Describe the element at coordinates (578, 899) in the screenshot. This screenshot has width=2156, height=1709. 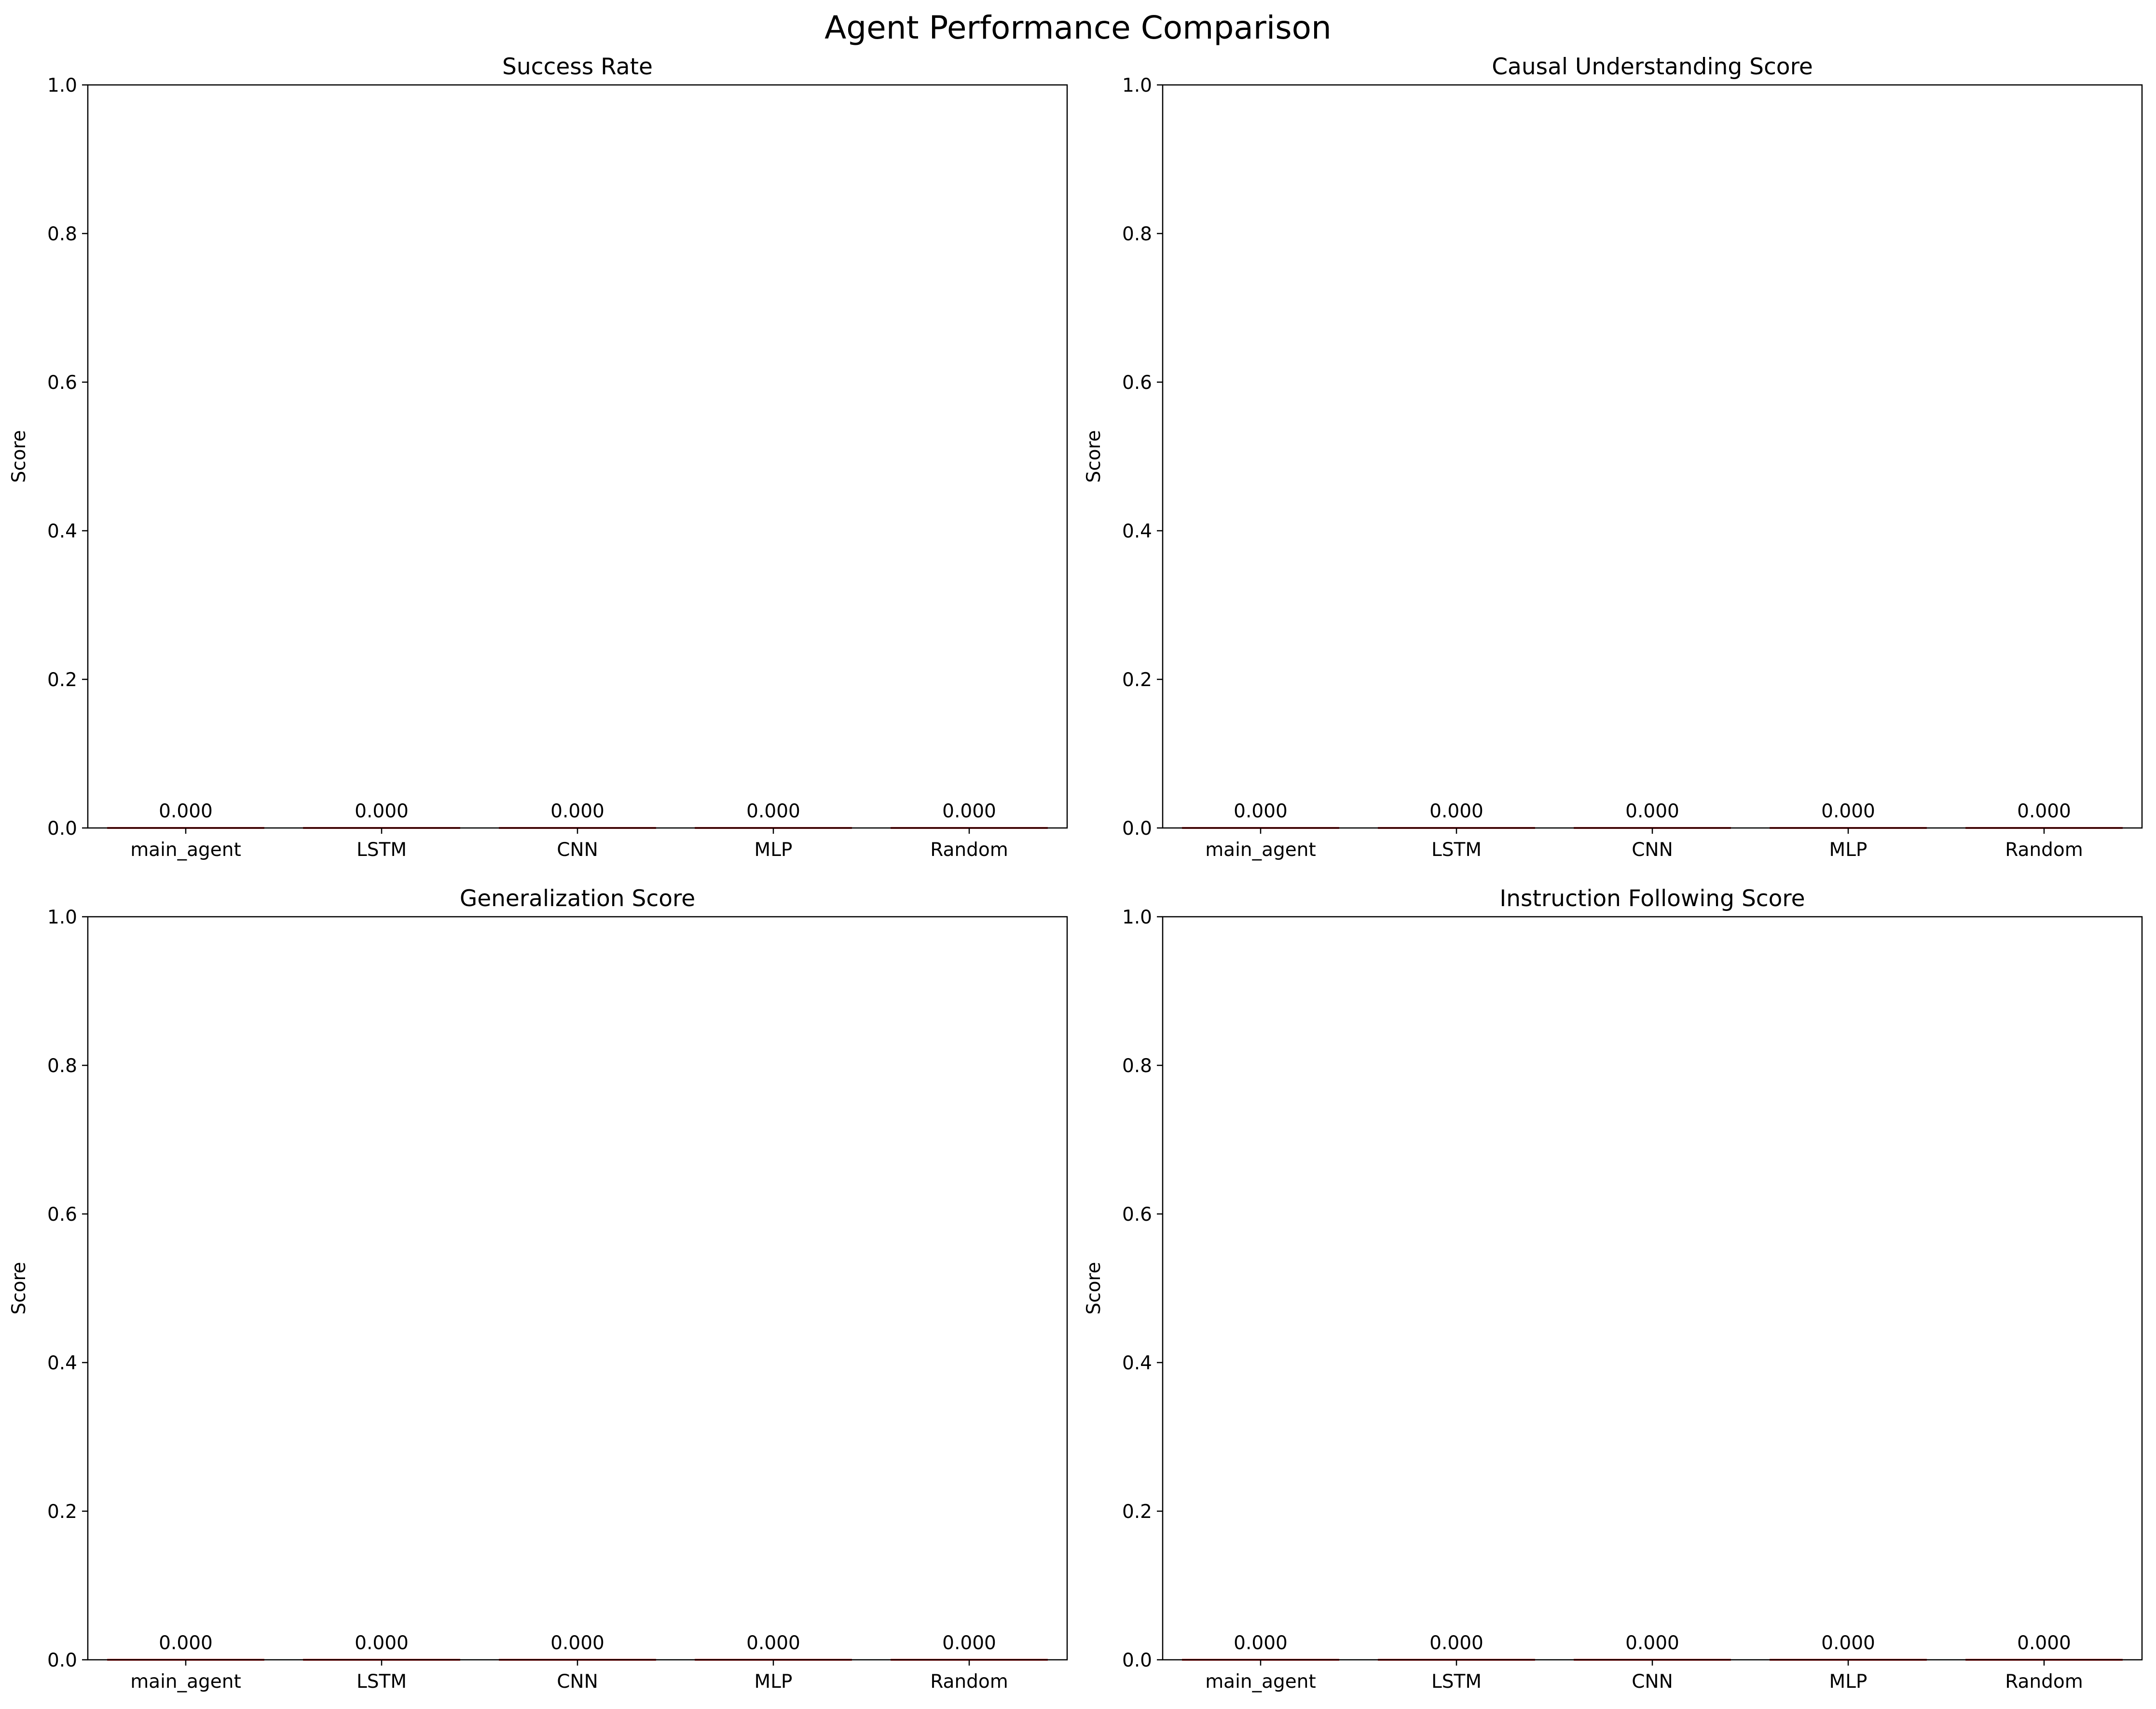
I see `subplot-title: Generalization Score` at that location.